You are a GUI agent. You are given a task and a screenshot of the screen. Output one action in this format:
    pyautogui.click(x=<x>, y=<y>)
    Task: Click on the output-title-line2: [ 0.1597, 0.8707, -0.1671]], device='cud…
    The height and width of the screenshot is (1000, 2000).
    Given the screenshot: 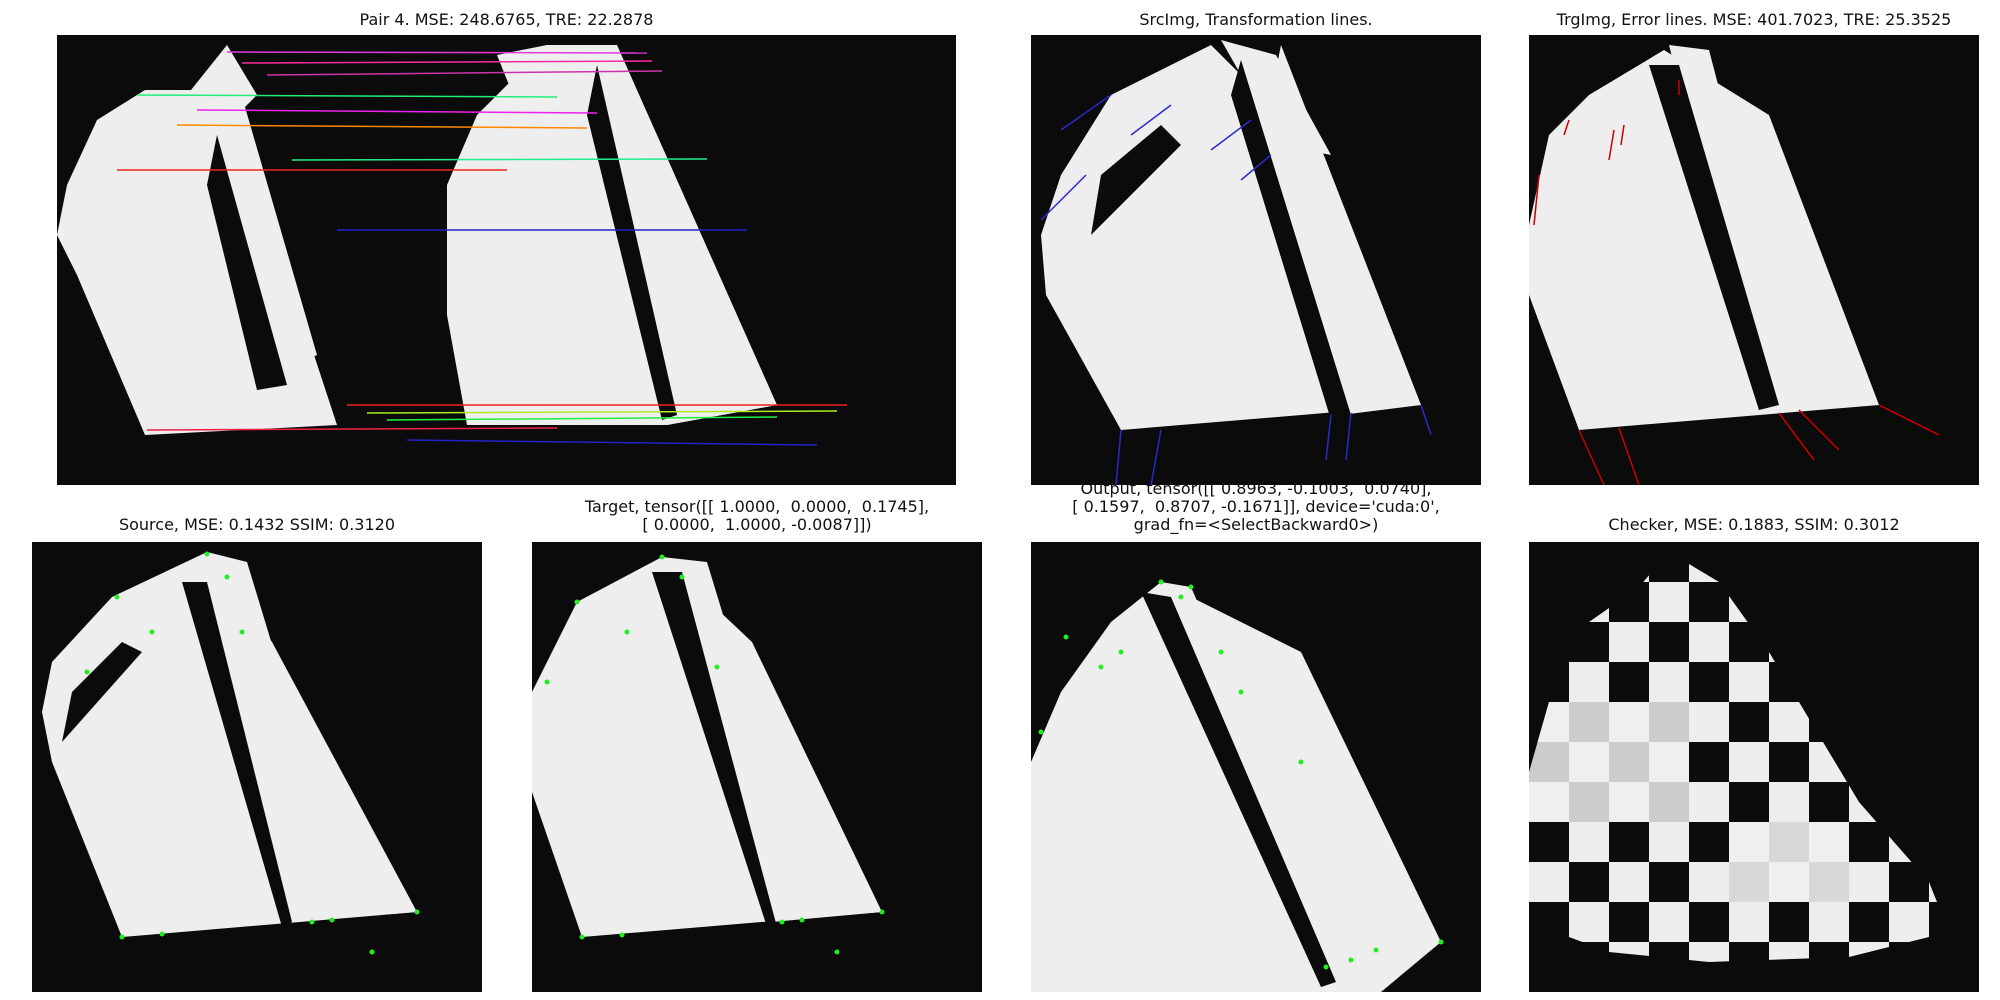 What is the action you would take?
    pyautogui.click(x=1256, y=506)
    